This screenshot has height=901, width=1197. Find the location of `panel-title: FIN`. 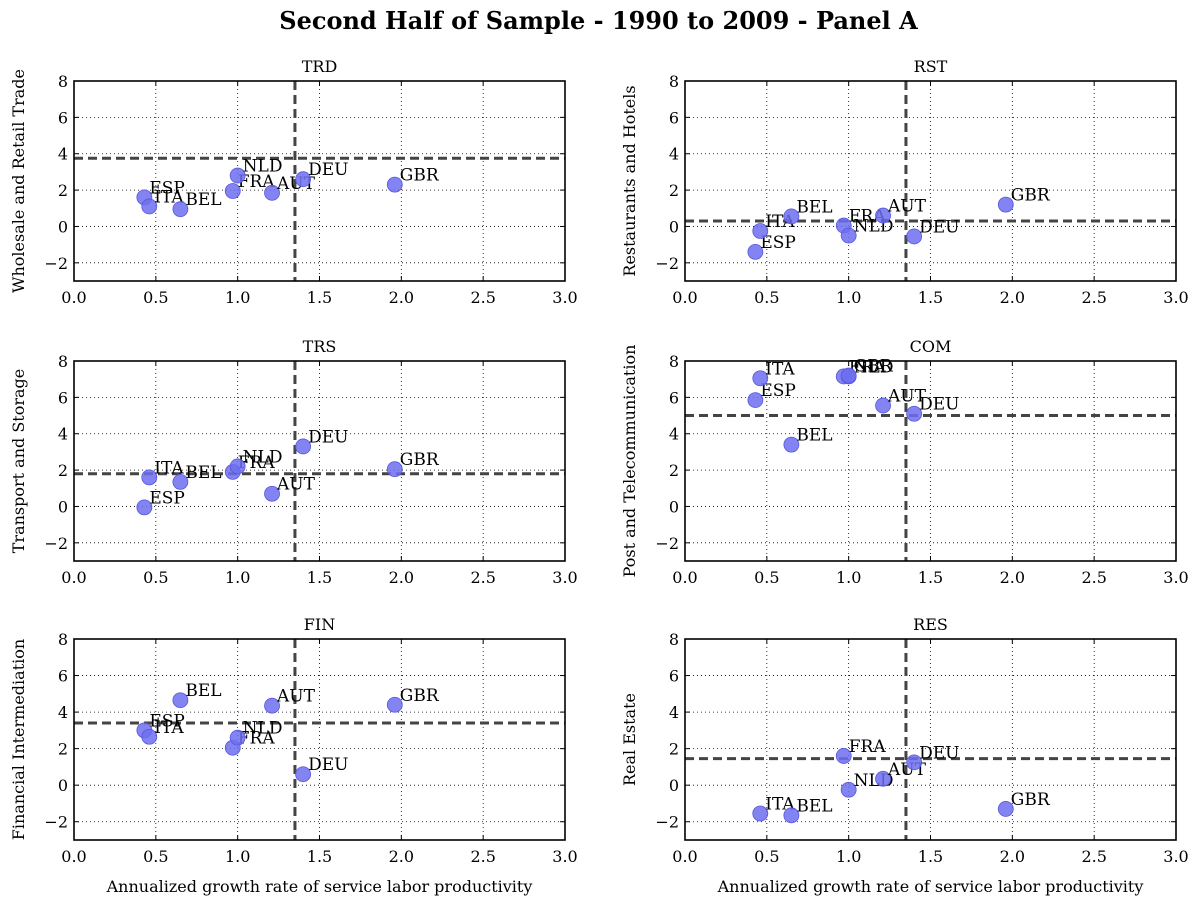

panel-title: FIN is located at coordinates (319, 624).